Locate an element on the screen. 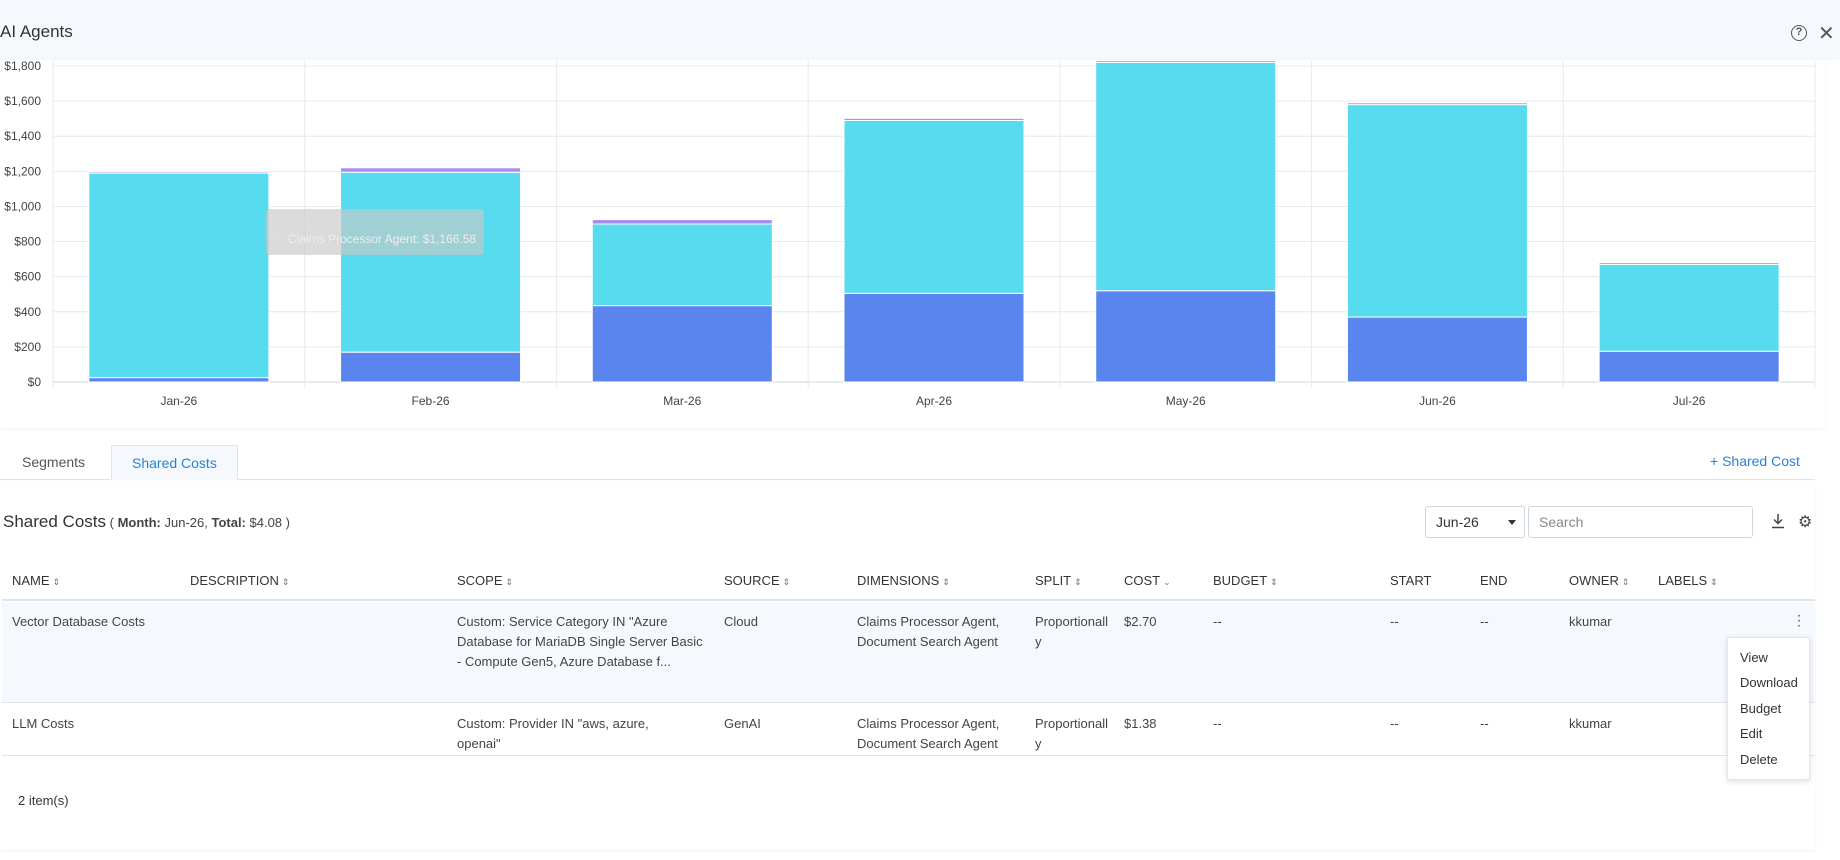  page-title: AI Agents is located at coordinates (36, 31).